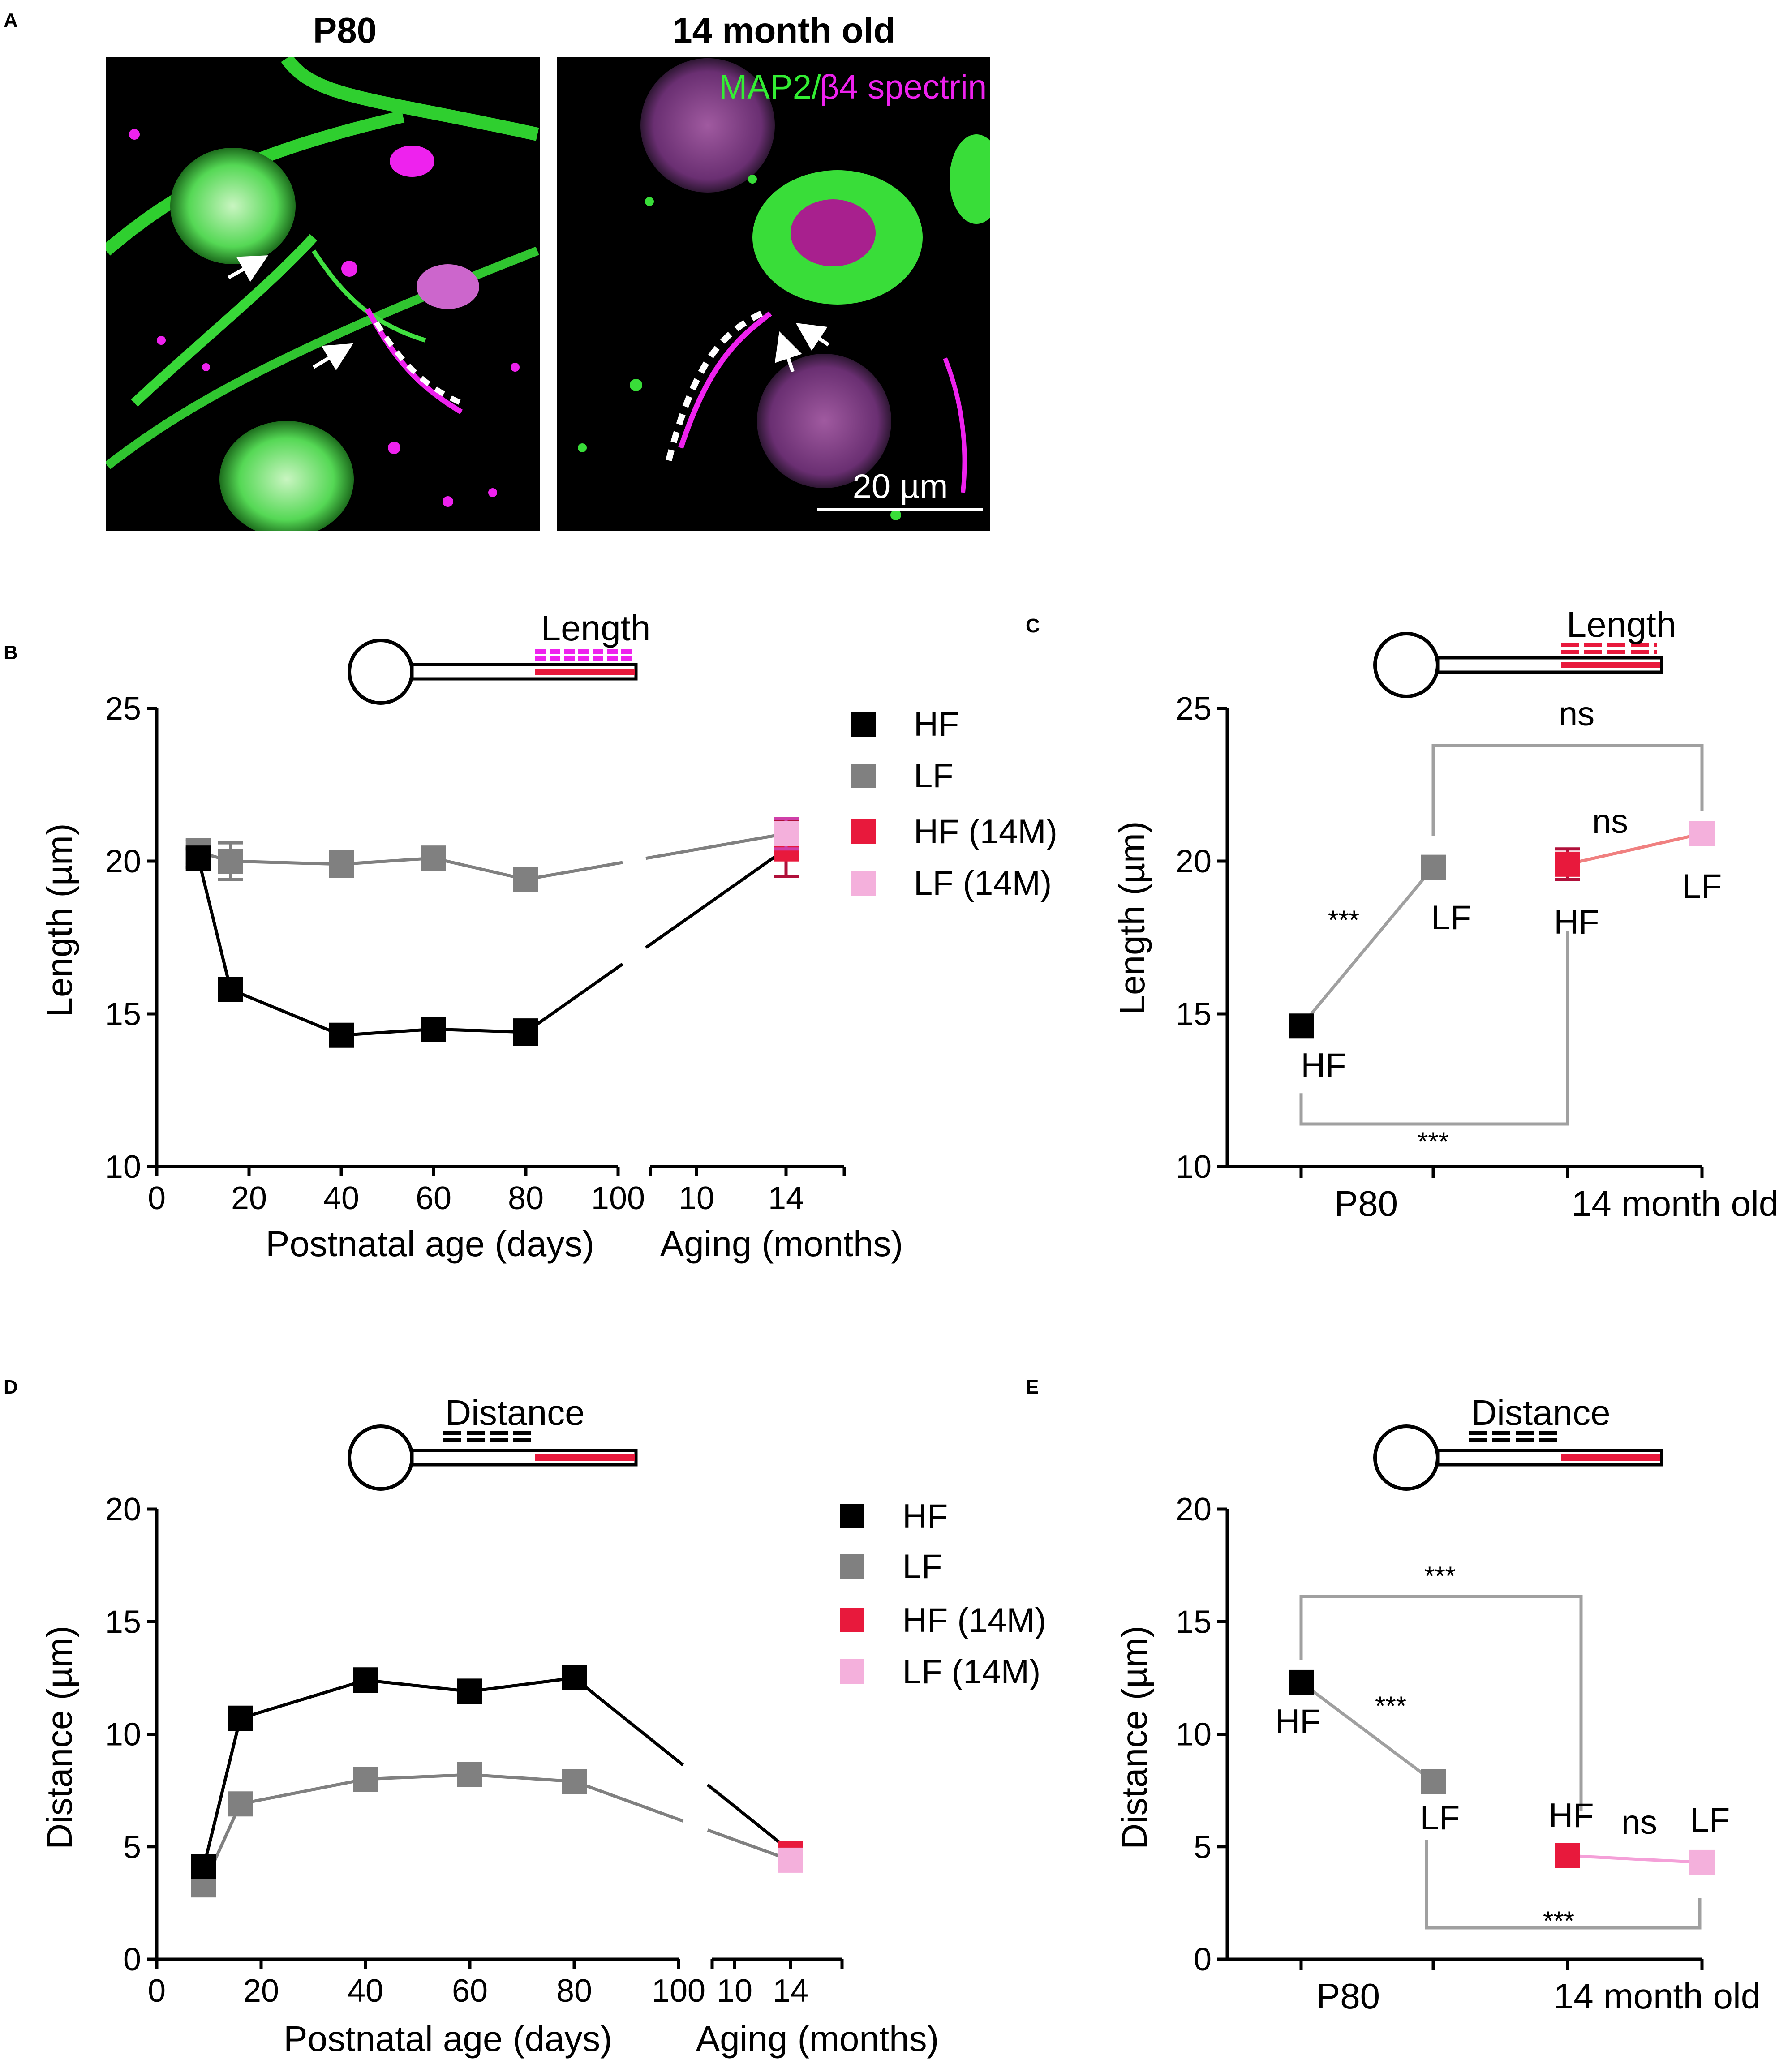  What do you see at coordinates (678, 1991) in the screenshot?
I see `x-tick-label: 100` at bounding box center [678, 1991].